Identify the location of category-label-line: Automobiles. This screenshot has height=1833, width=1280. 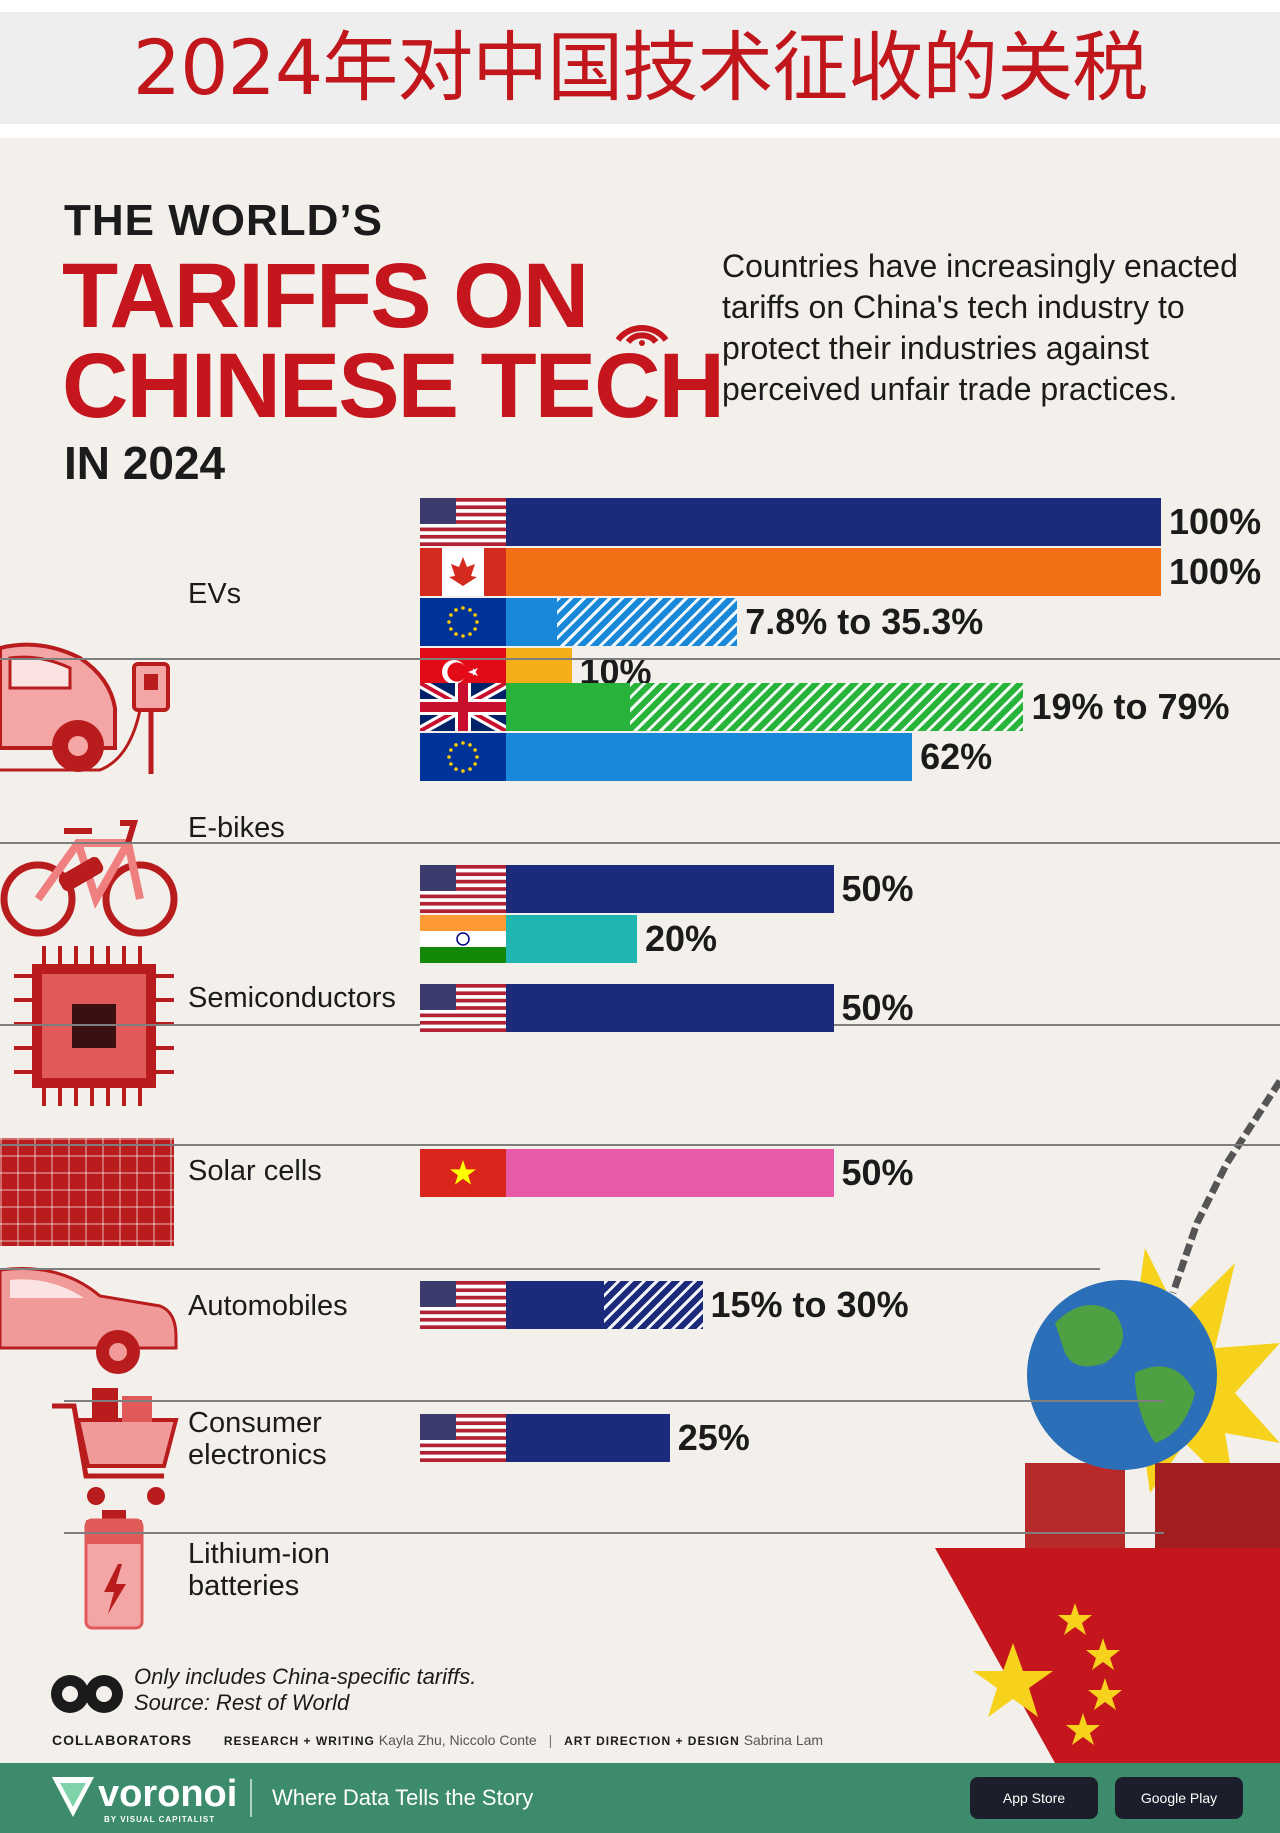
(268, 1306).